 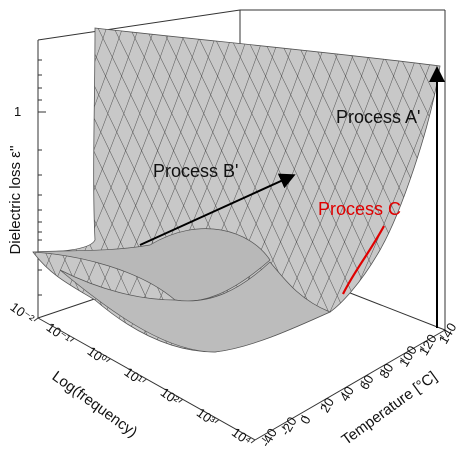 I want to click on temperature-tick-label: 40, so click(x=347, y=394).